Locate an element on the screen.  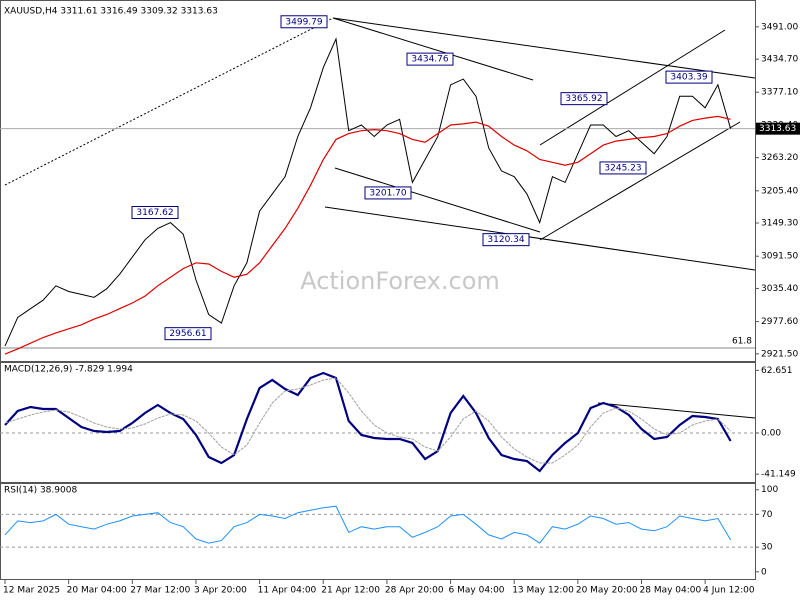
x-tick-label: 6 May 04:00 is located at coordinates (477, 591).